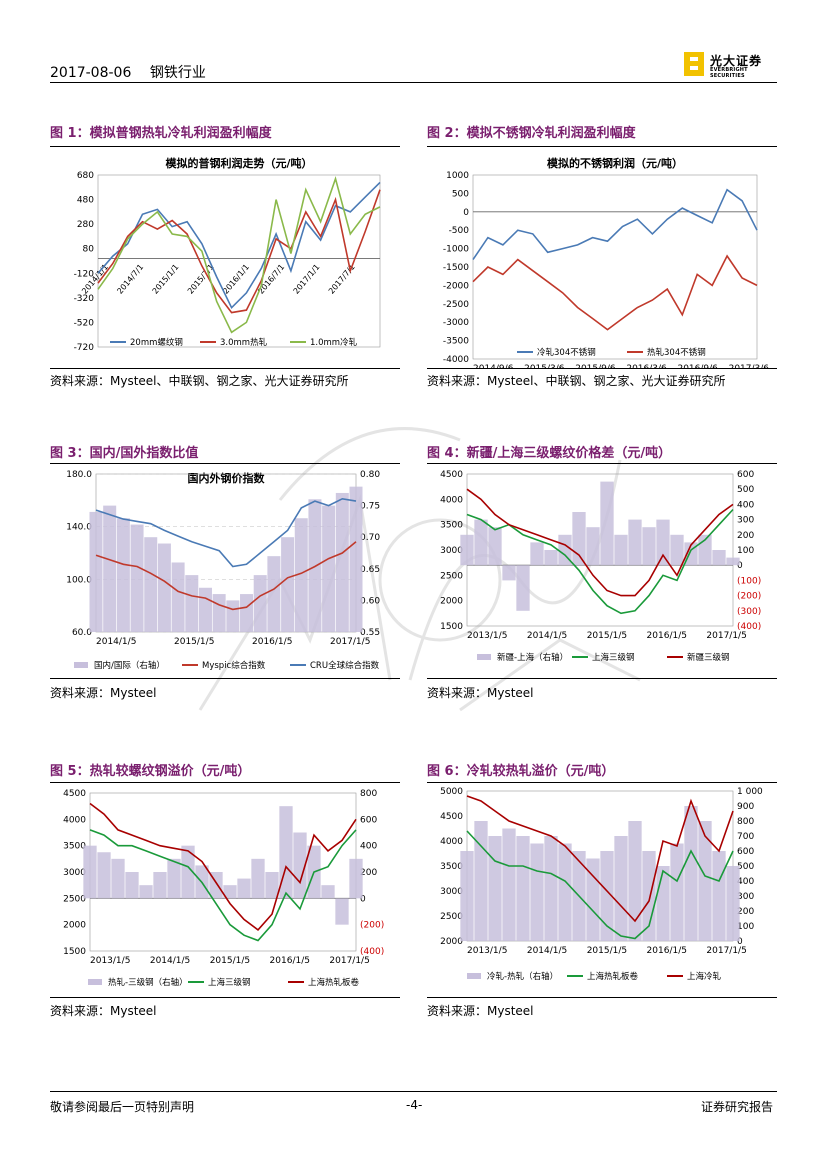 Image resolution: width=827 pixels, height=1169 pixels. Describe the element at coordinates (74, 873) in the screenshot. I see `c5-y-tick: 3000` at that location.